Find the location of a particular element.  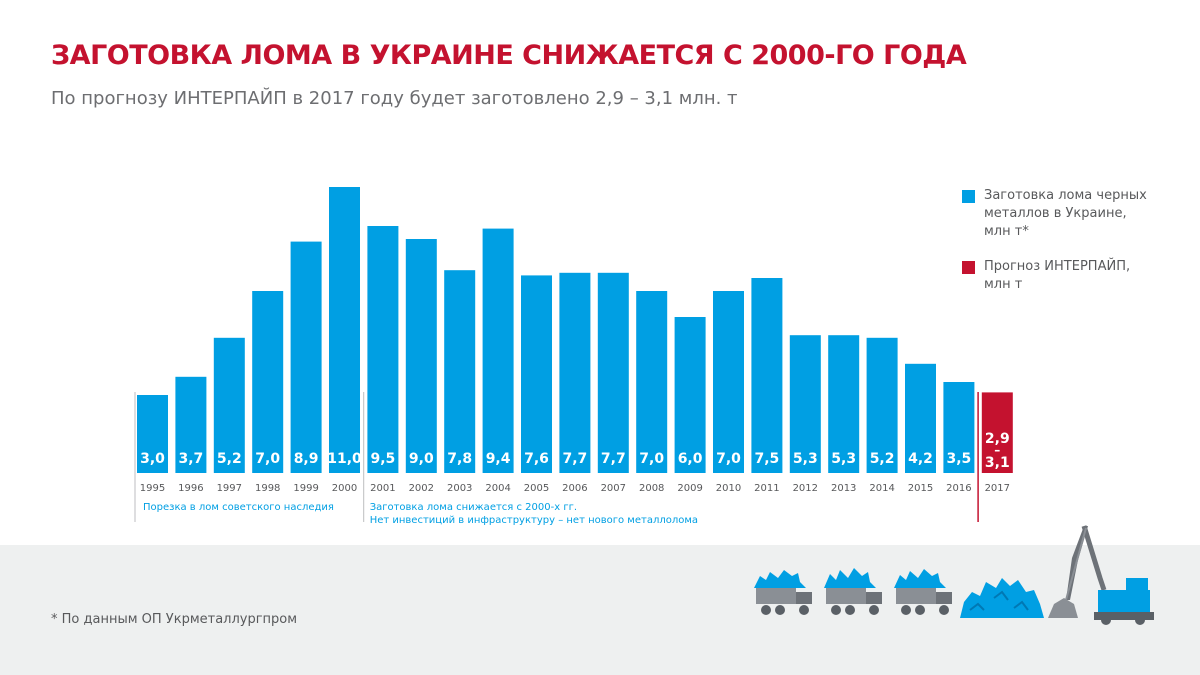

bar-value-label: 9,0 is located at coordinates (421, 459).